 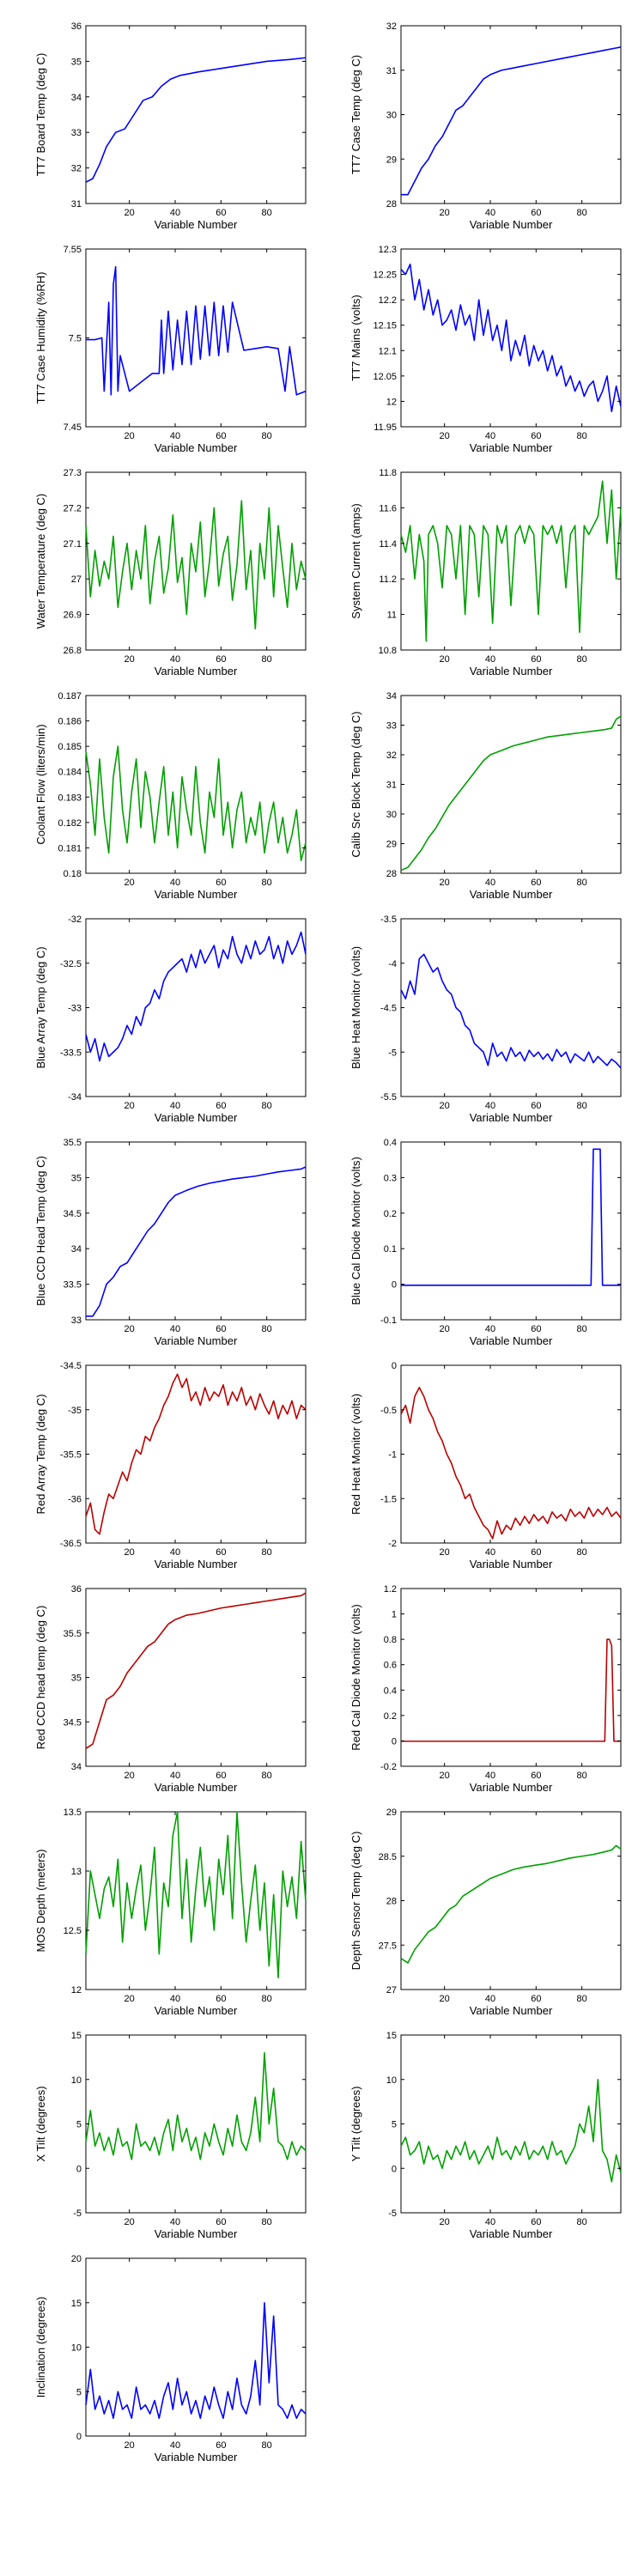 What do you see at coordinates (391, 726) in the screenshot?
I see `y-tick-label: 33` at bounding box center [391, 726].